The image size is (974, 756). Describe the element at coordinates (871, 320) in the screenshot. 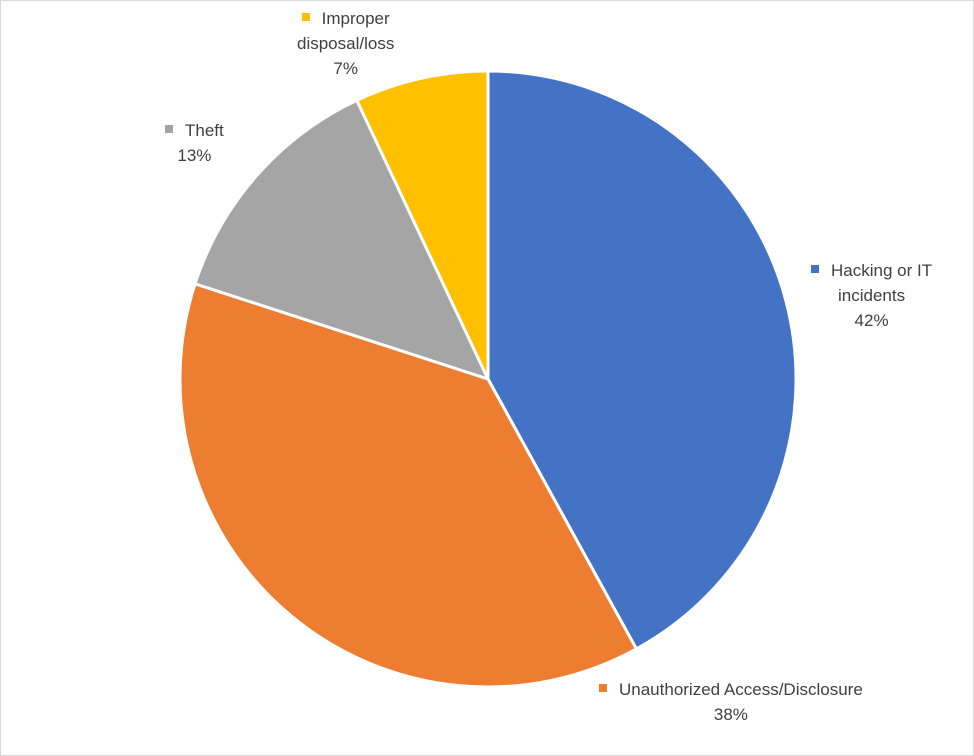

I see `percent-label: 42%` at that location.